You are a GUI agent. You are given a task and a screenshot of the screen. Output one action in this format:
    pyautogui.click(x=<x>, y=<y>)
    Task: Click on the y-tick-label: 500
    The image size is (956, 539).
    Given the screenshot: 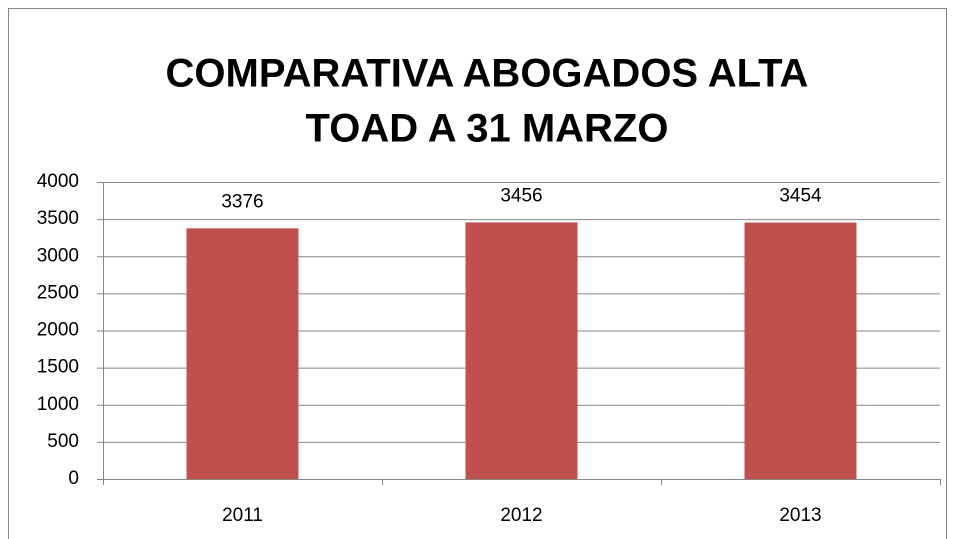 What is the action you would take?
    pyautogui.click(x=63, y=441)
    